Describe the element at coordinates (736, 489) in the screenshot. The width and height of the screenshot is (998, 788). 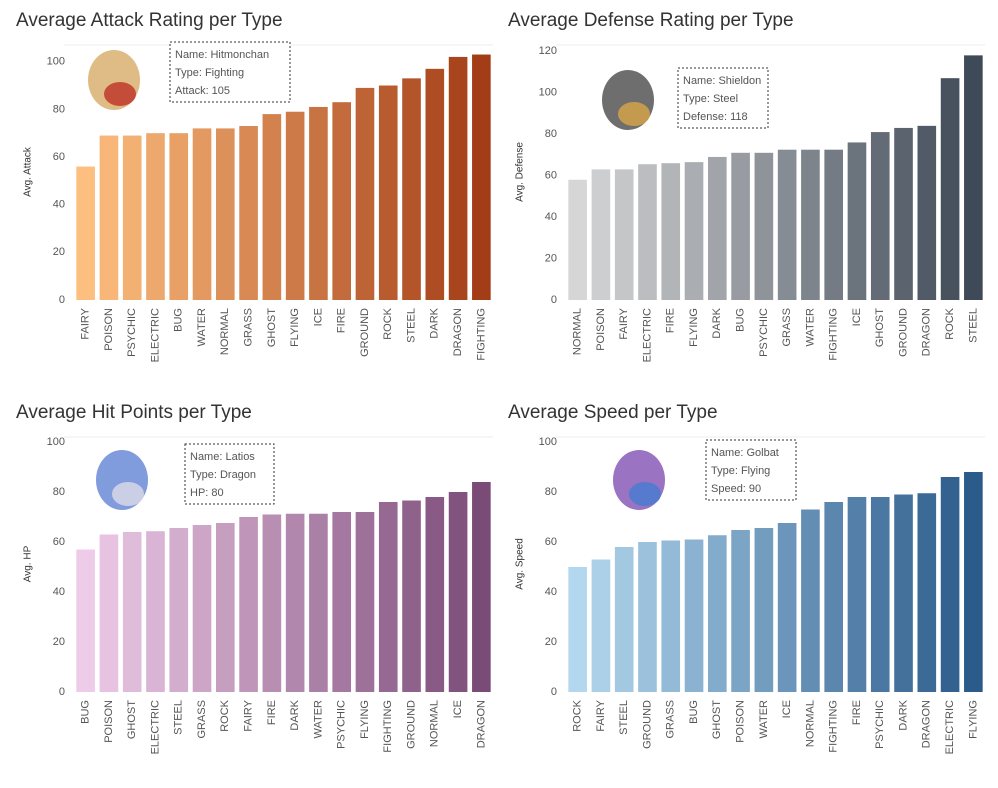
I see `tooltip-line: Speed: 90` at that location.